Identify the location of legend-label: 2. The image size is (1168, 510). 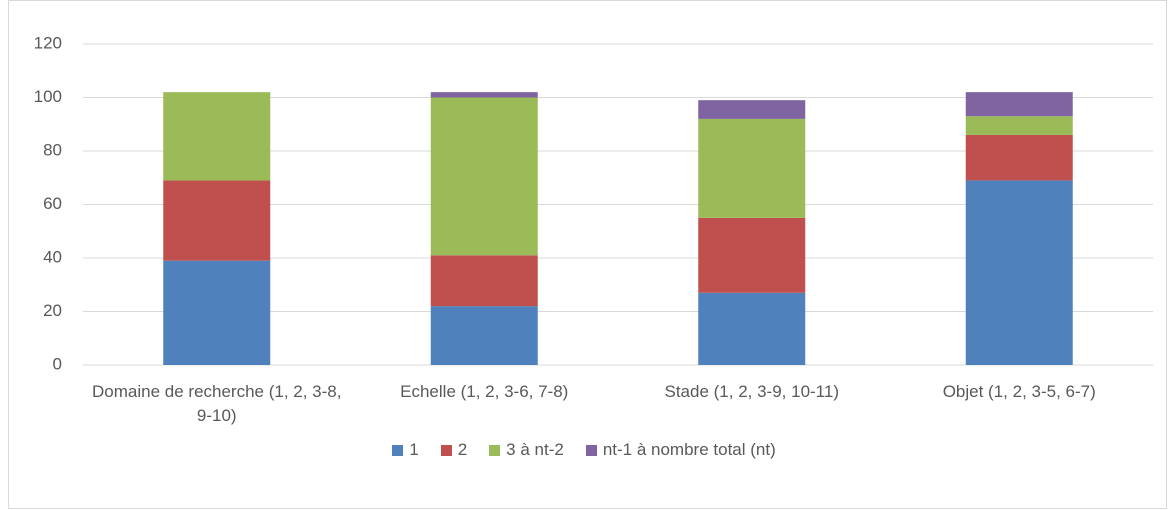
(462, 449).